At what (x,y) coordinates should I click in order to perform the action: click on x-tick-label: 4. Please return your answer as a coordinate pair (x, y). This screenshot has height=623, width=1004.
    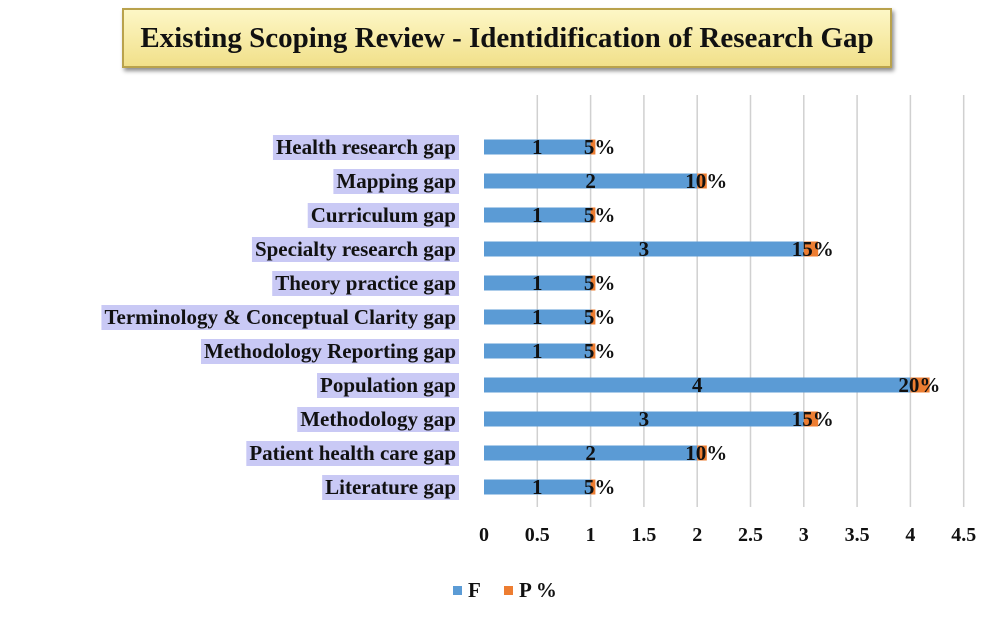
    Looking at the image, I should click on (910, 535).